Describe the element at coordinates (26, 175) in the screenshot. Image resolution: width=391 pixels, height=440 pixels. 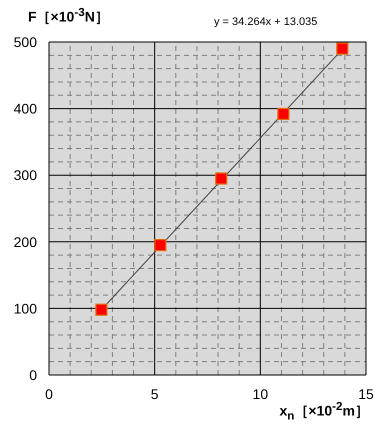
I see `y-tick-label: 300` at that location.